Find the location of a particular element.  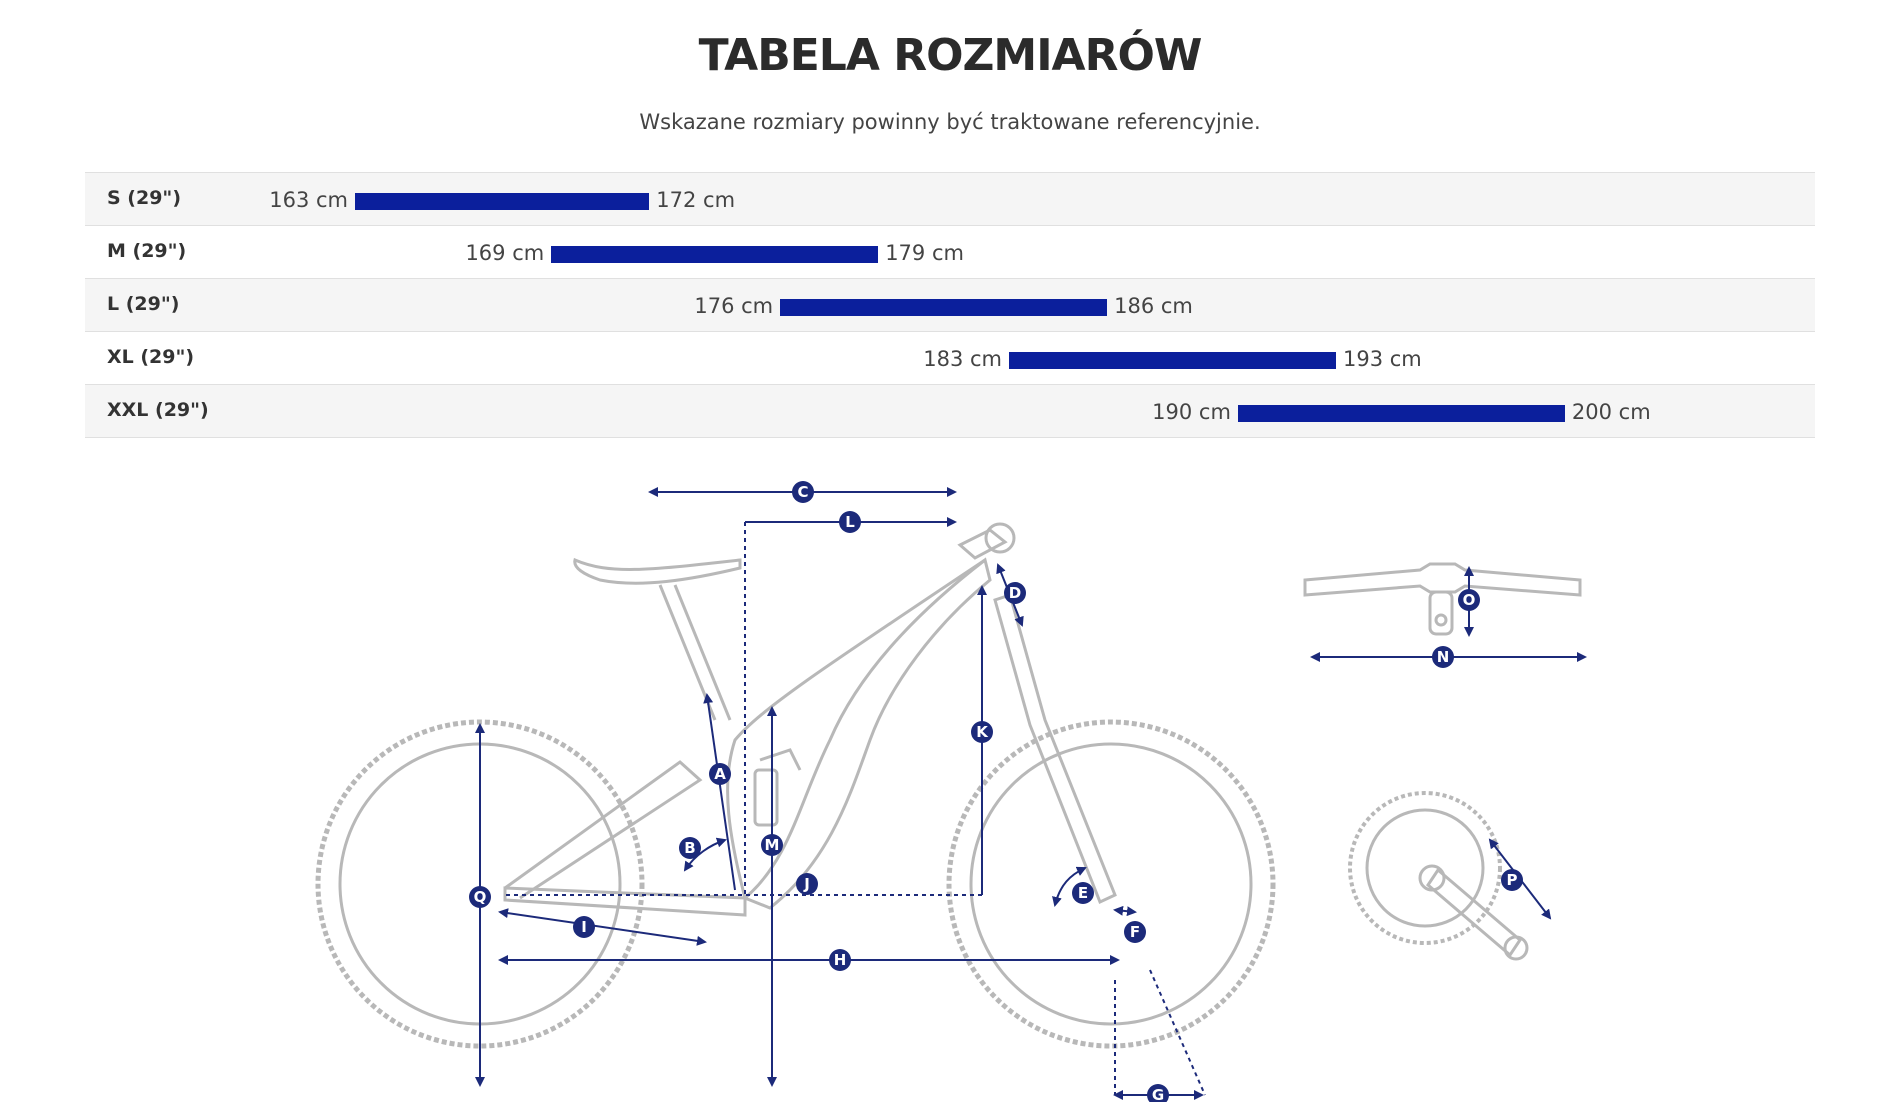

range-max: 179 cm is located at coordinates (924, 253).